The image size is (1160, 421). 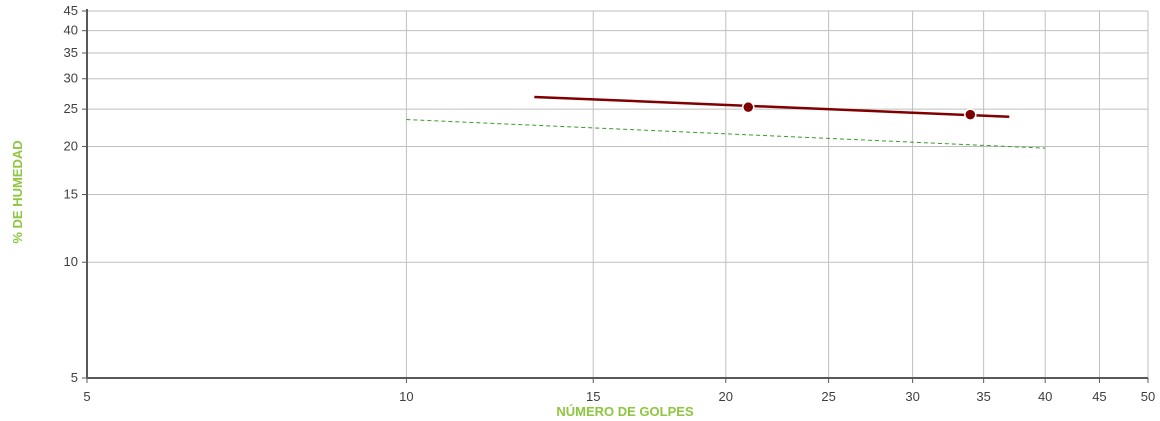 What do you see at coordinates (1099, 396) in the screenshot?
I see `x-tick-label-45: 45` at bounding box center [1099, 396].